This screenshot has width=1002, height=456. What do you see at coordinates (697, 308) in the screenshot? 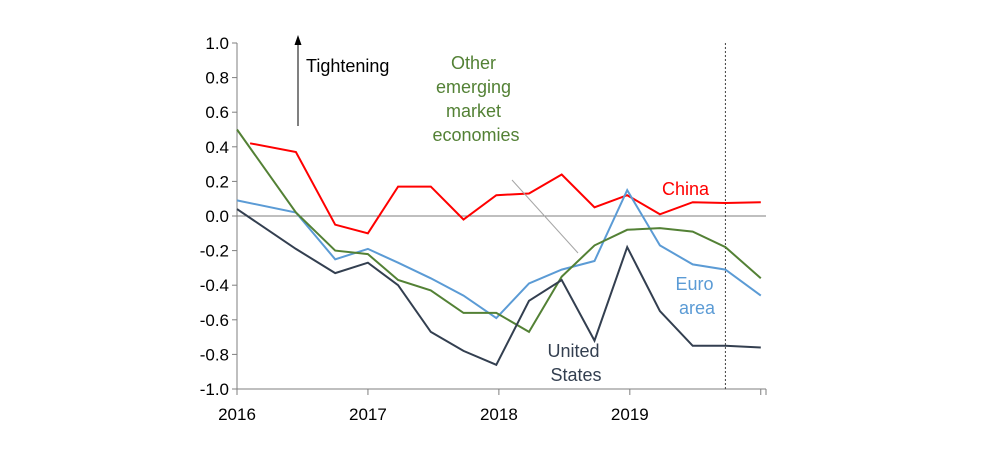
I see `euro-area-label-line-2: area` at bounding box center [697, 308].